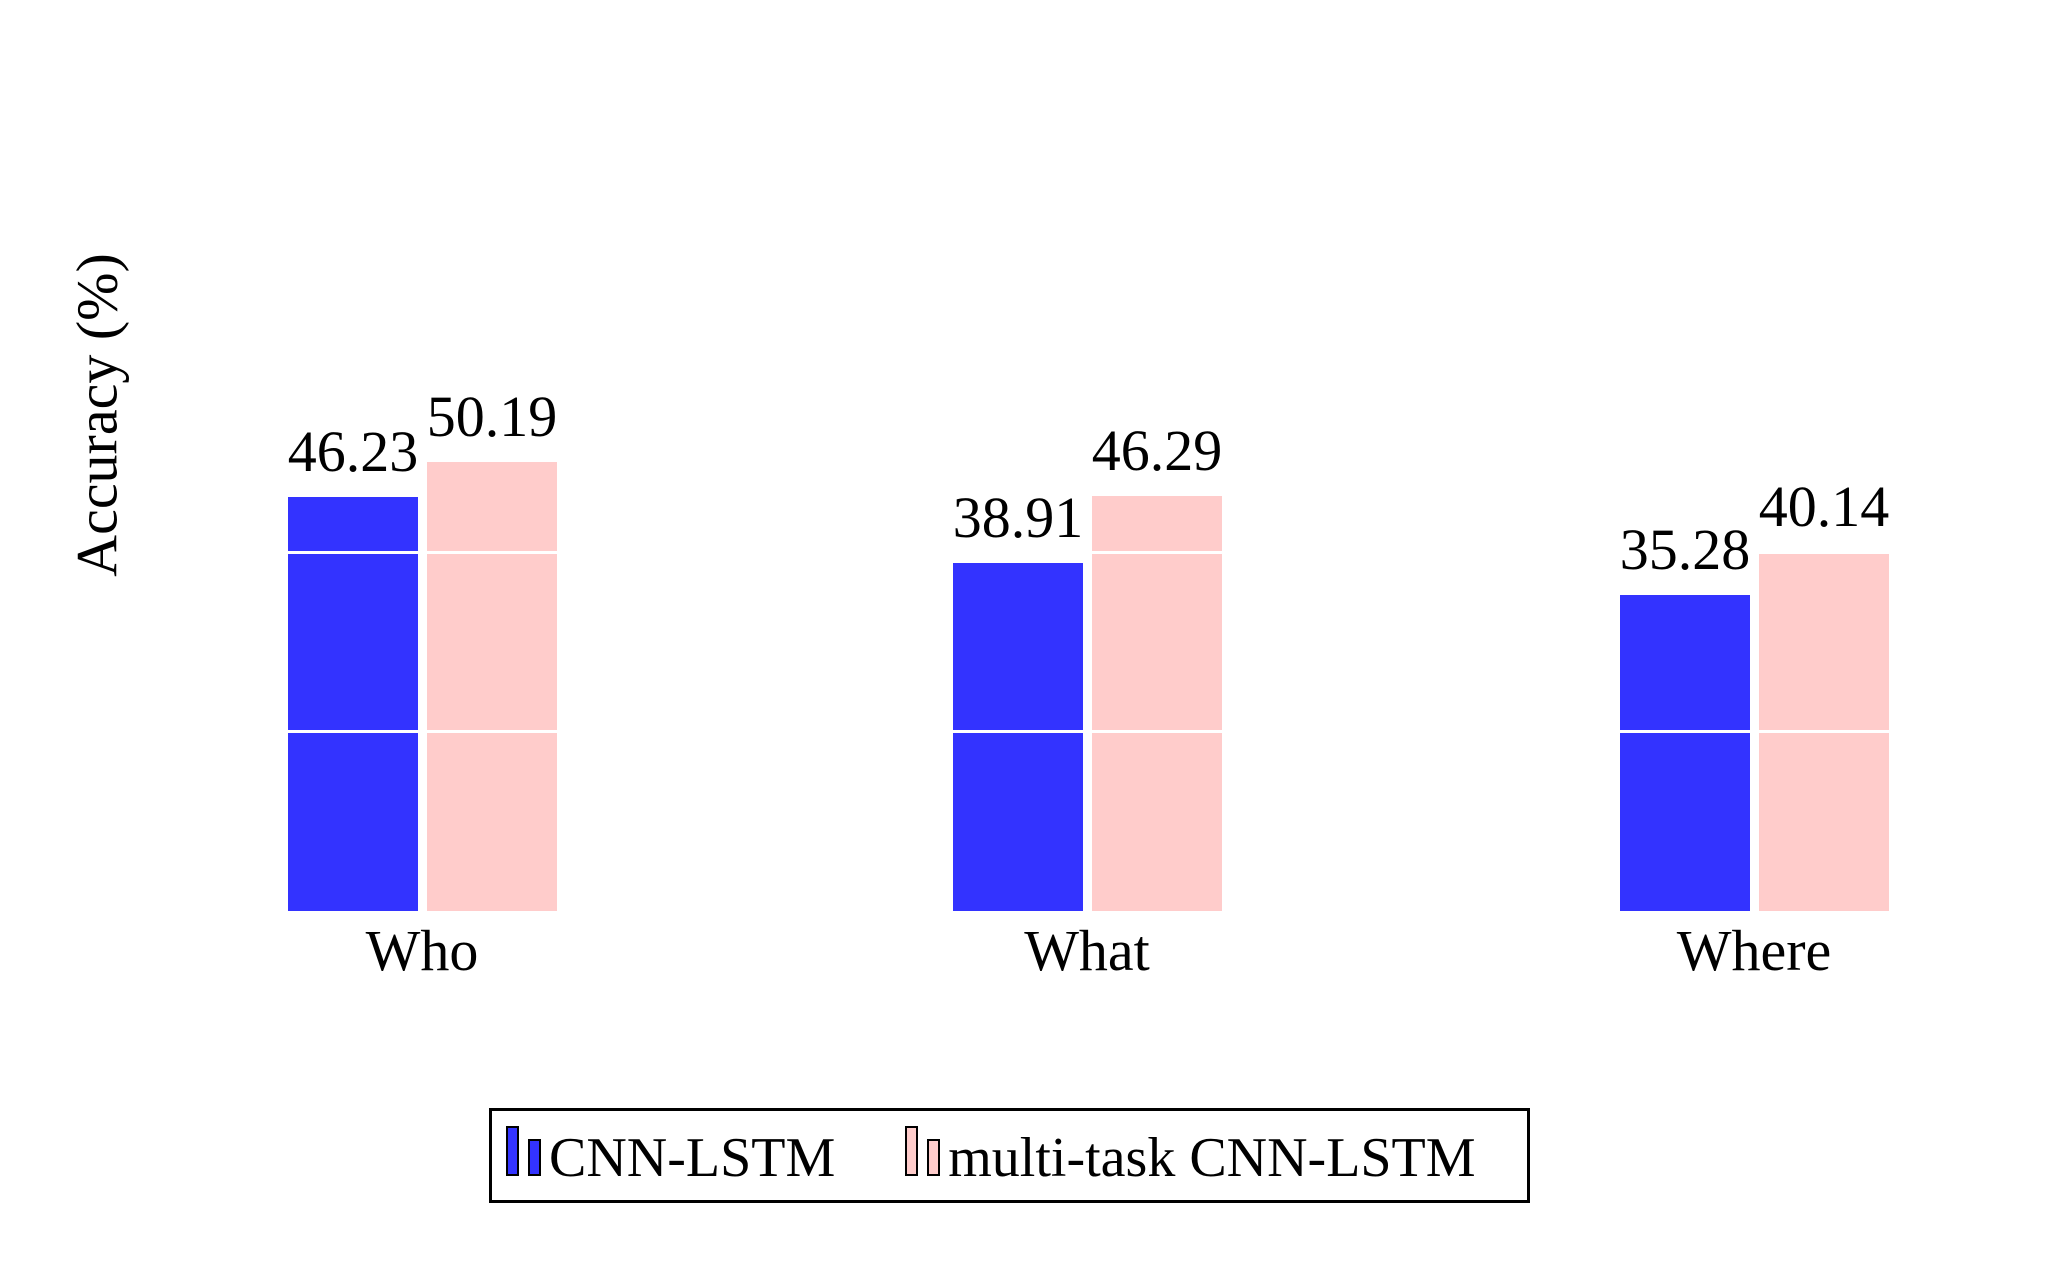 Image resolution: width=2069 pixels, height=1288 pixels. I want to click on value-label-what-series-0: 38.91, so click(1018, 517).